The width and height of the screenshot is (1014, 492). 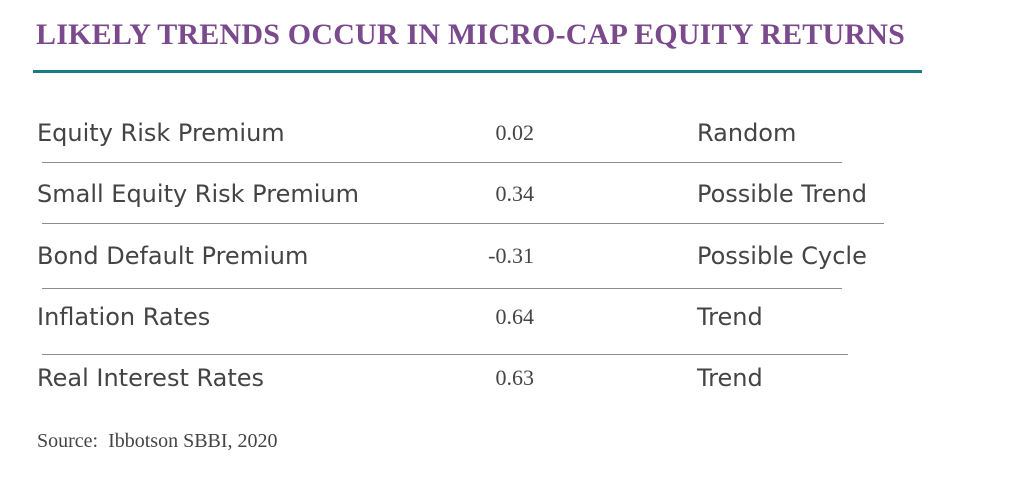 What do you see at coordinates (515, 132) in the screenshot?
I see `row-value: 0.02` at bounding box center [515, 132].